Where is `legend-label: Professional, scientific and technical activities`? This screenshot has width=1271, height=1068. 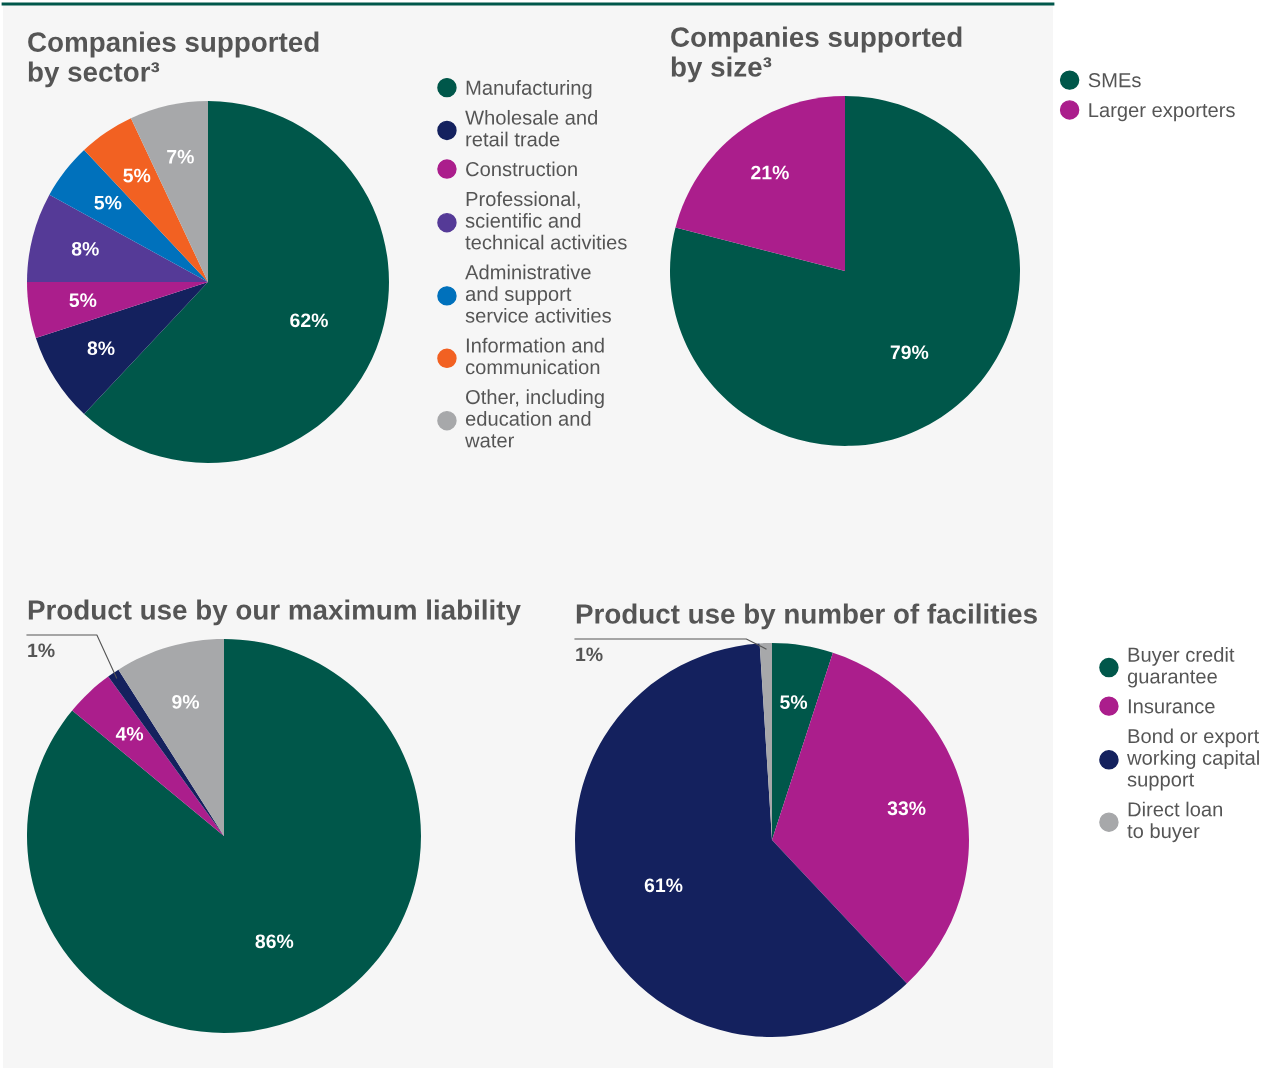 legend-label: Professional, scientific and technical activities is located at coordinates (546, 220).